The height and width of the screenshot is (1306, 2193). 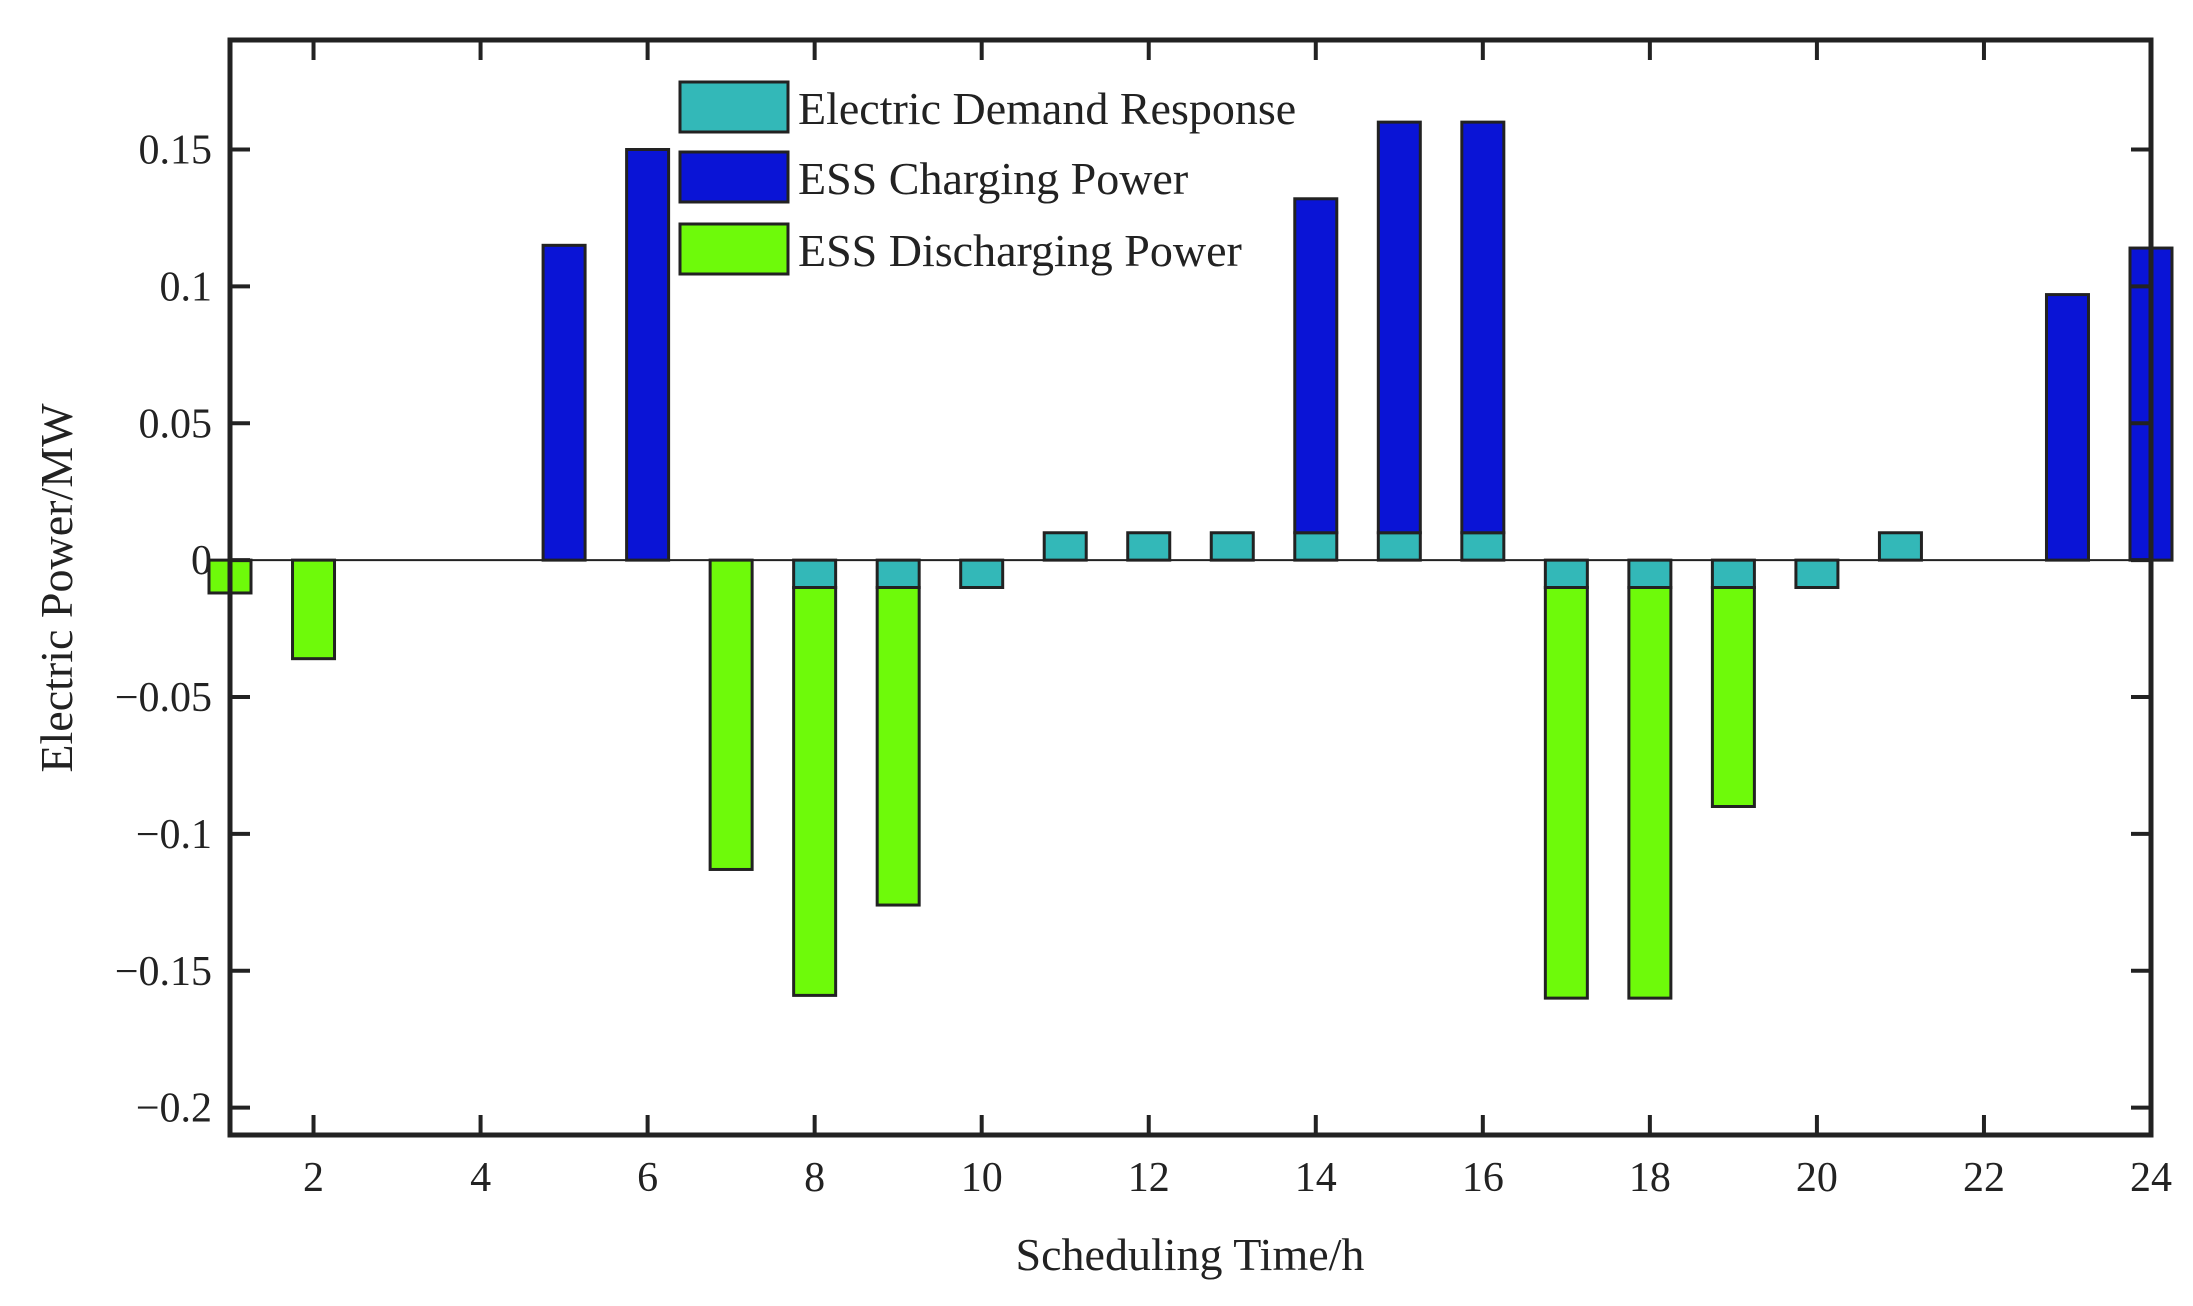 What do you see at coordinates (201, 561) in the screenshot?
I see `y-tick-label-4: 0` at bounding box center [201, 561].